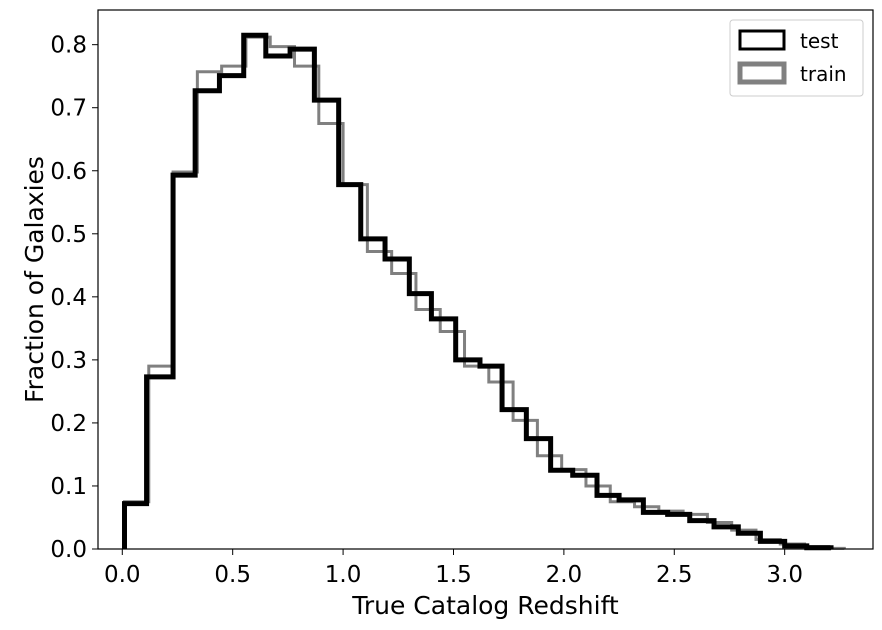 This screenshot has width=882, height=630. What do you see at coordinates (68, 46) in the screenshot?
I see `y-tick-label: 0.8` at bounding box center [68, 46].